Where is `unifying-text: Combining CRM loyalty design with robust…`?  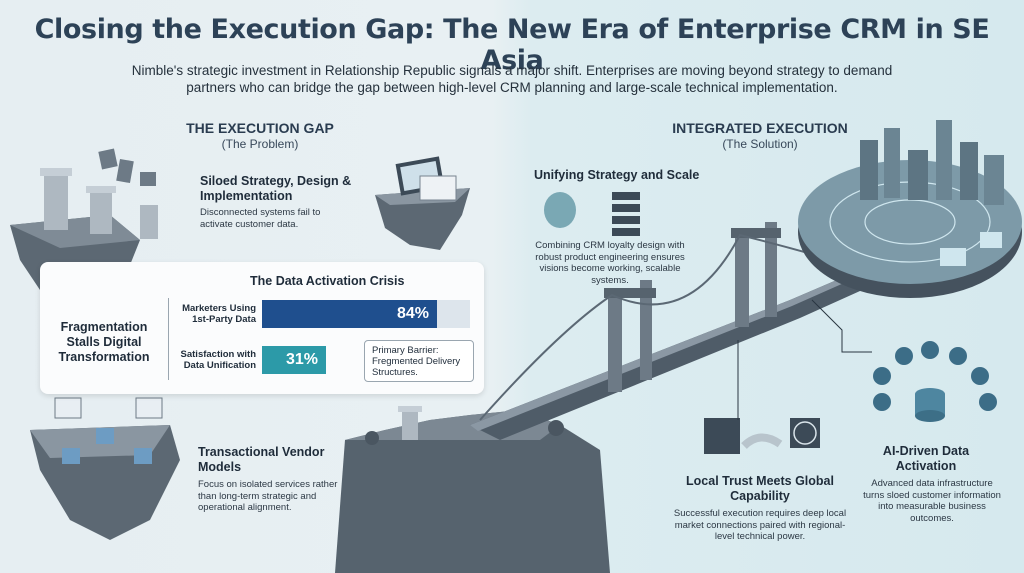
unifying-text: Combining CRM loyalty design with robust… is located at coordinates (610, 263).